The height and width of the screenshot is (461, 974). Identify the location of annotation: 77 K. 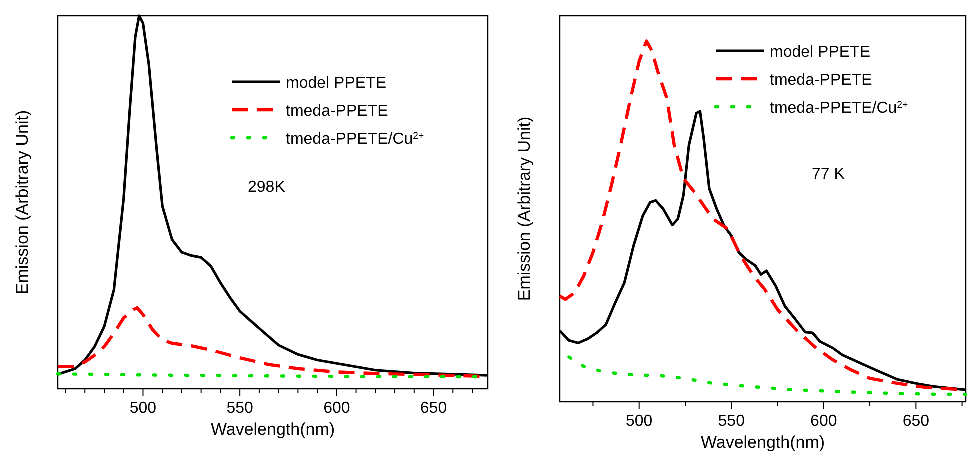
(829, 174).